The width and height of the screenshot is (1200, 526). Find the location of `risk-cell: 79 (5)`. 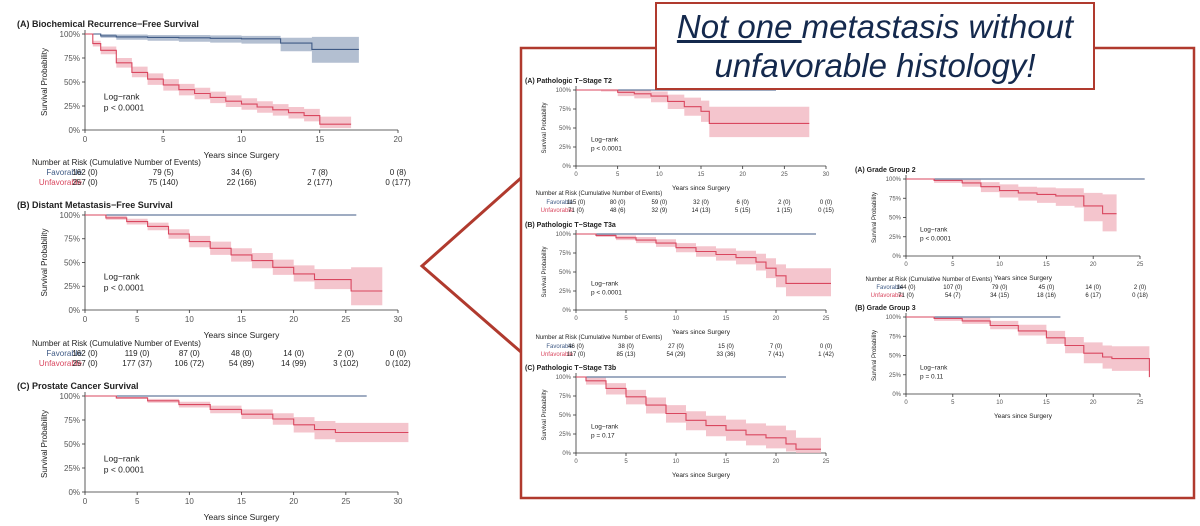

risk-cell: 79 (5) is located at coordinates (163, 172).